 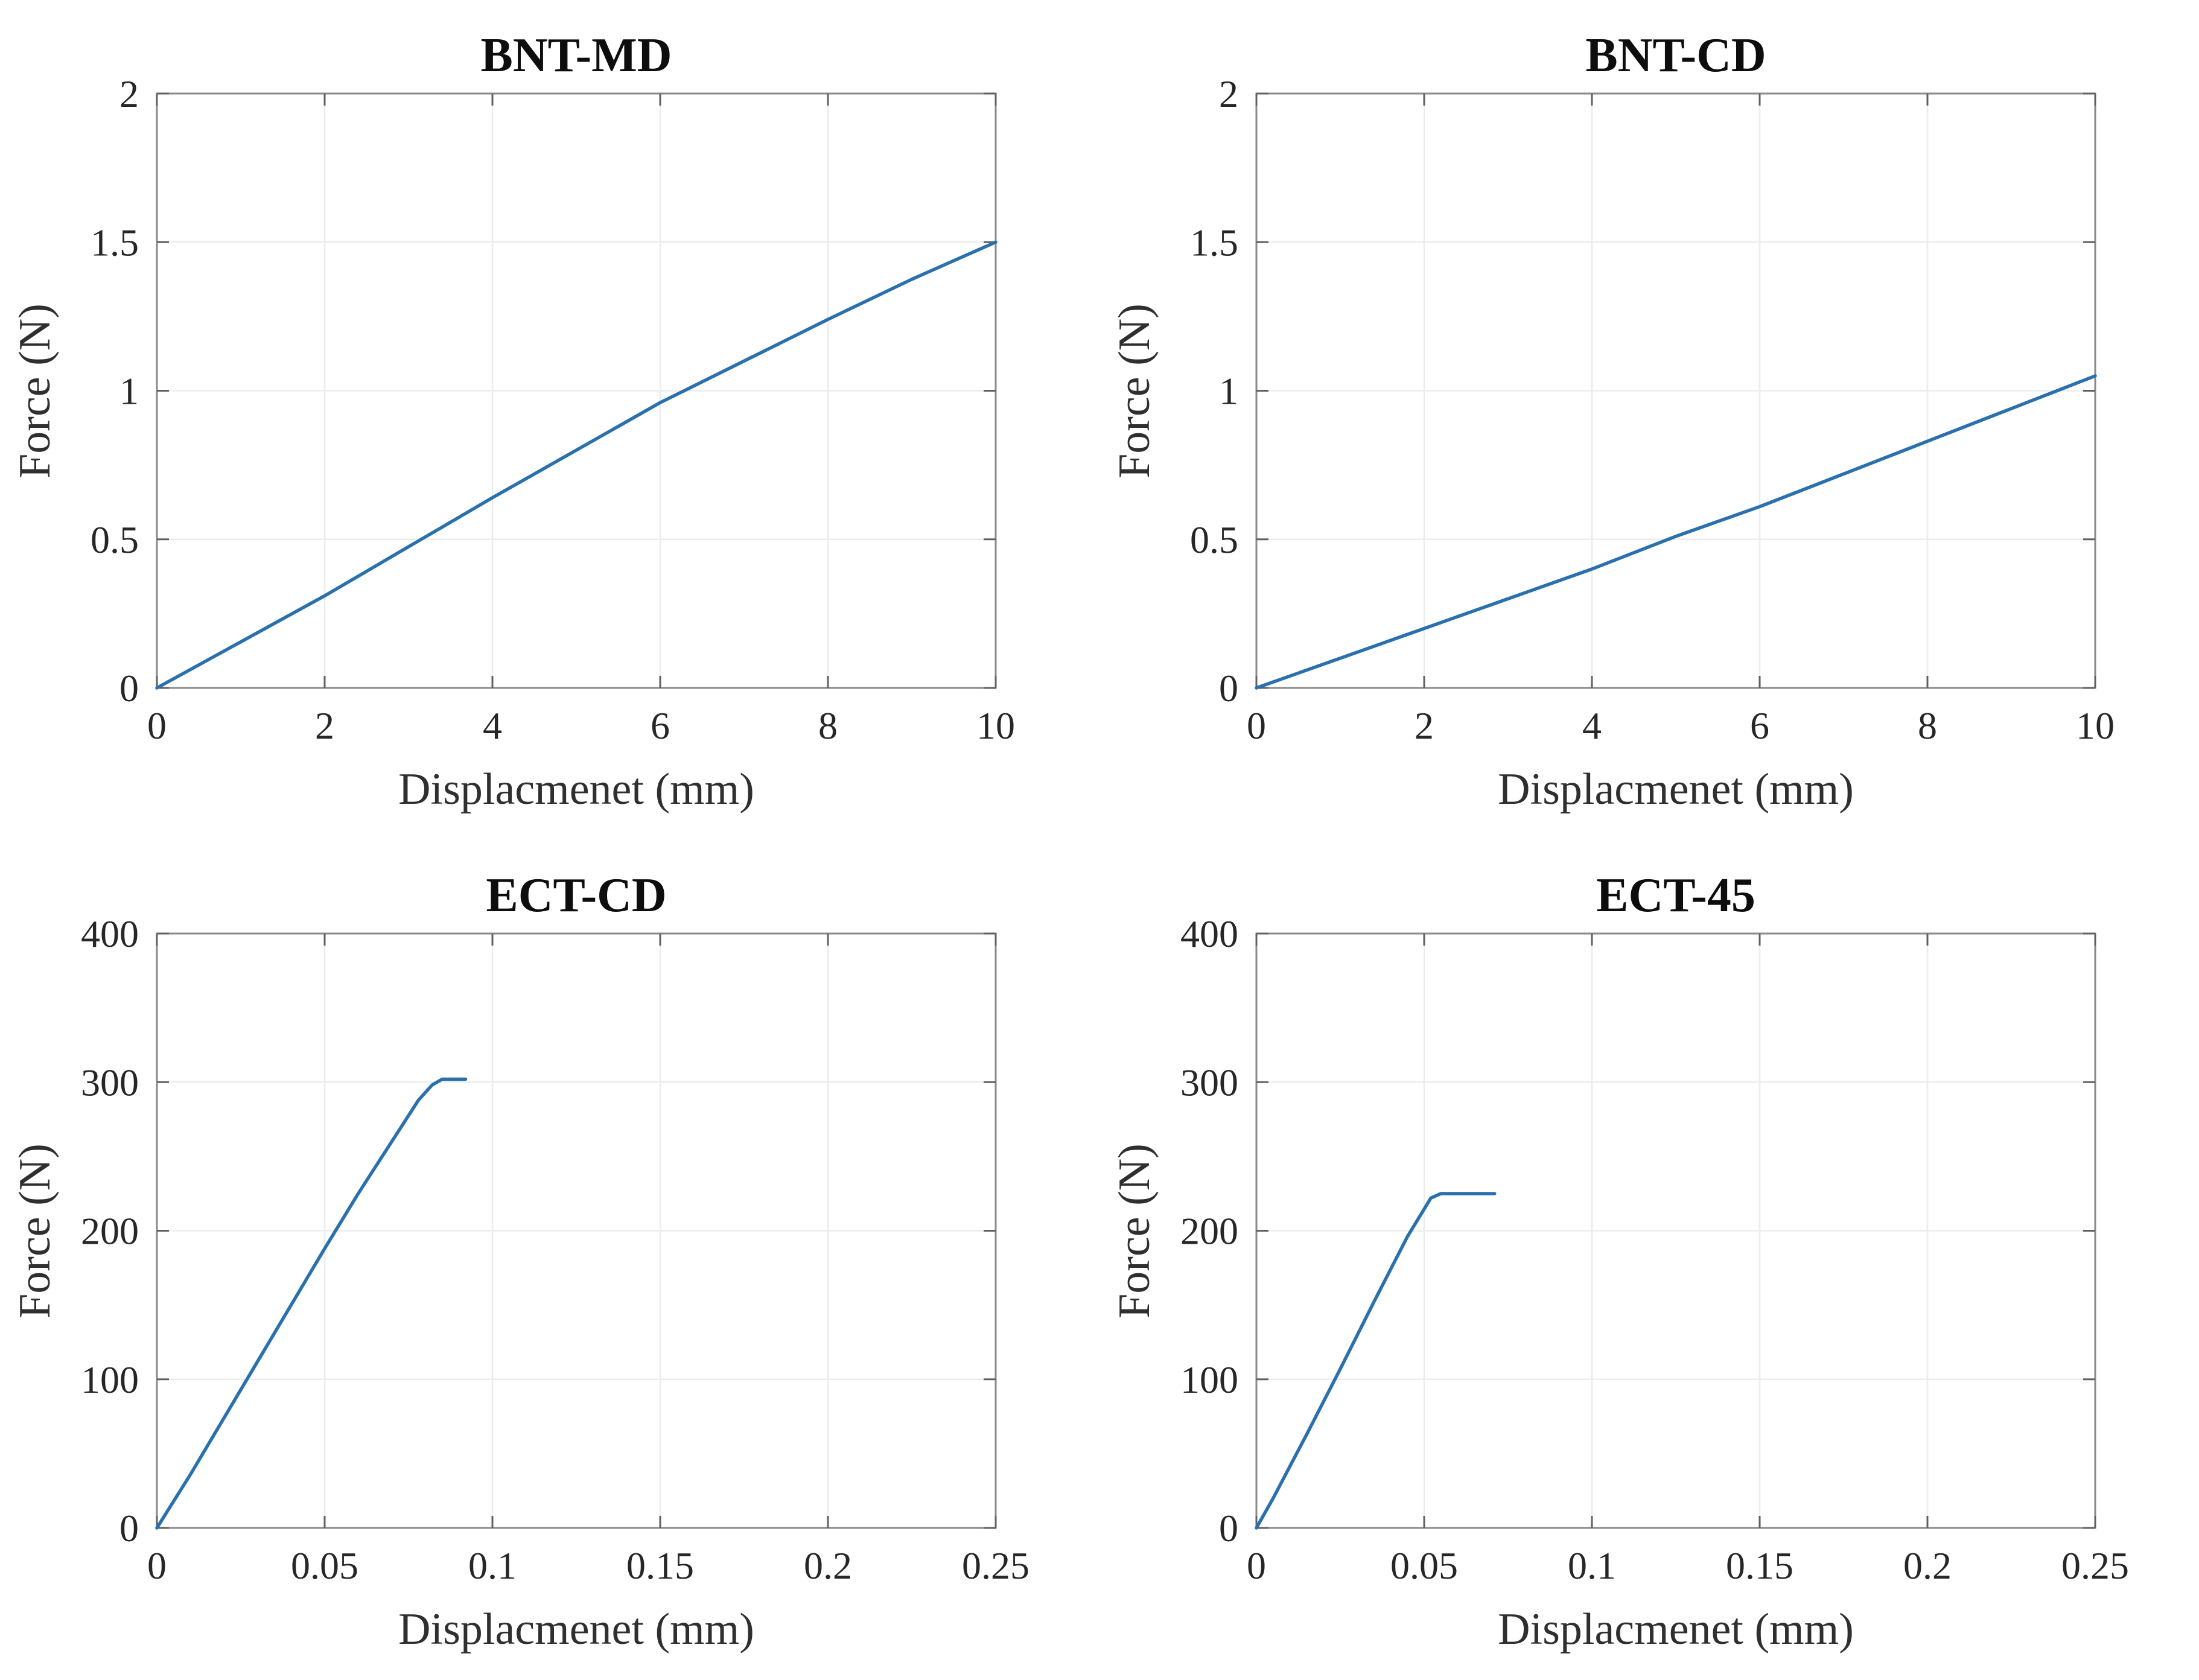 What do you see at coordinates (1675, 55) in the screenshot?
I see `chart-title: BNT-CD` at bounding box center [1675, 55].